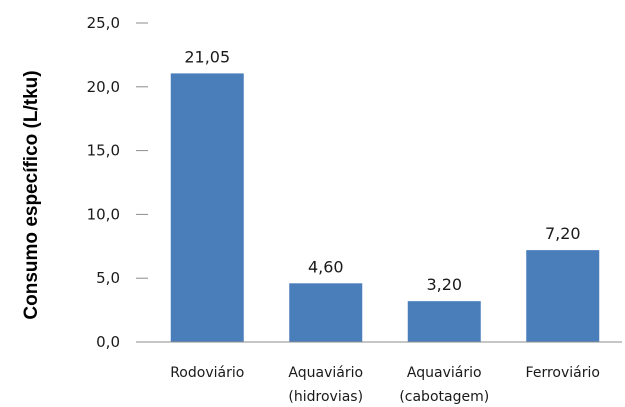  I want to click on data-label: 21,05, so click(207, 56).